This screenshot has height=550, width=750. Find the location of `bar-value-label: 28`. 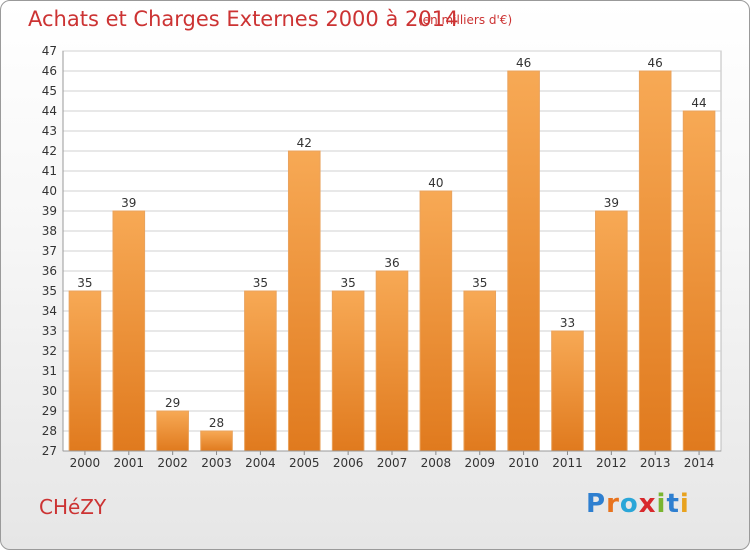

bar-value-label: 28 is located at coordinates (216, 423).